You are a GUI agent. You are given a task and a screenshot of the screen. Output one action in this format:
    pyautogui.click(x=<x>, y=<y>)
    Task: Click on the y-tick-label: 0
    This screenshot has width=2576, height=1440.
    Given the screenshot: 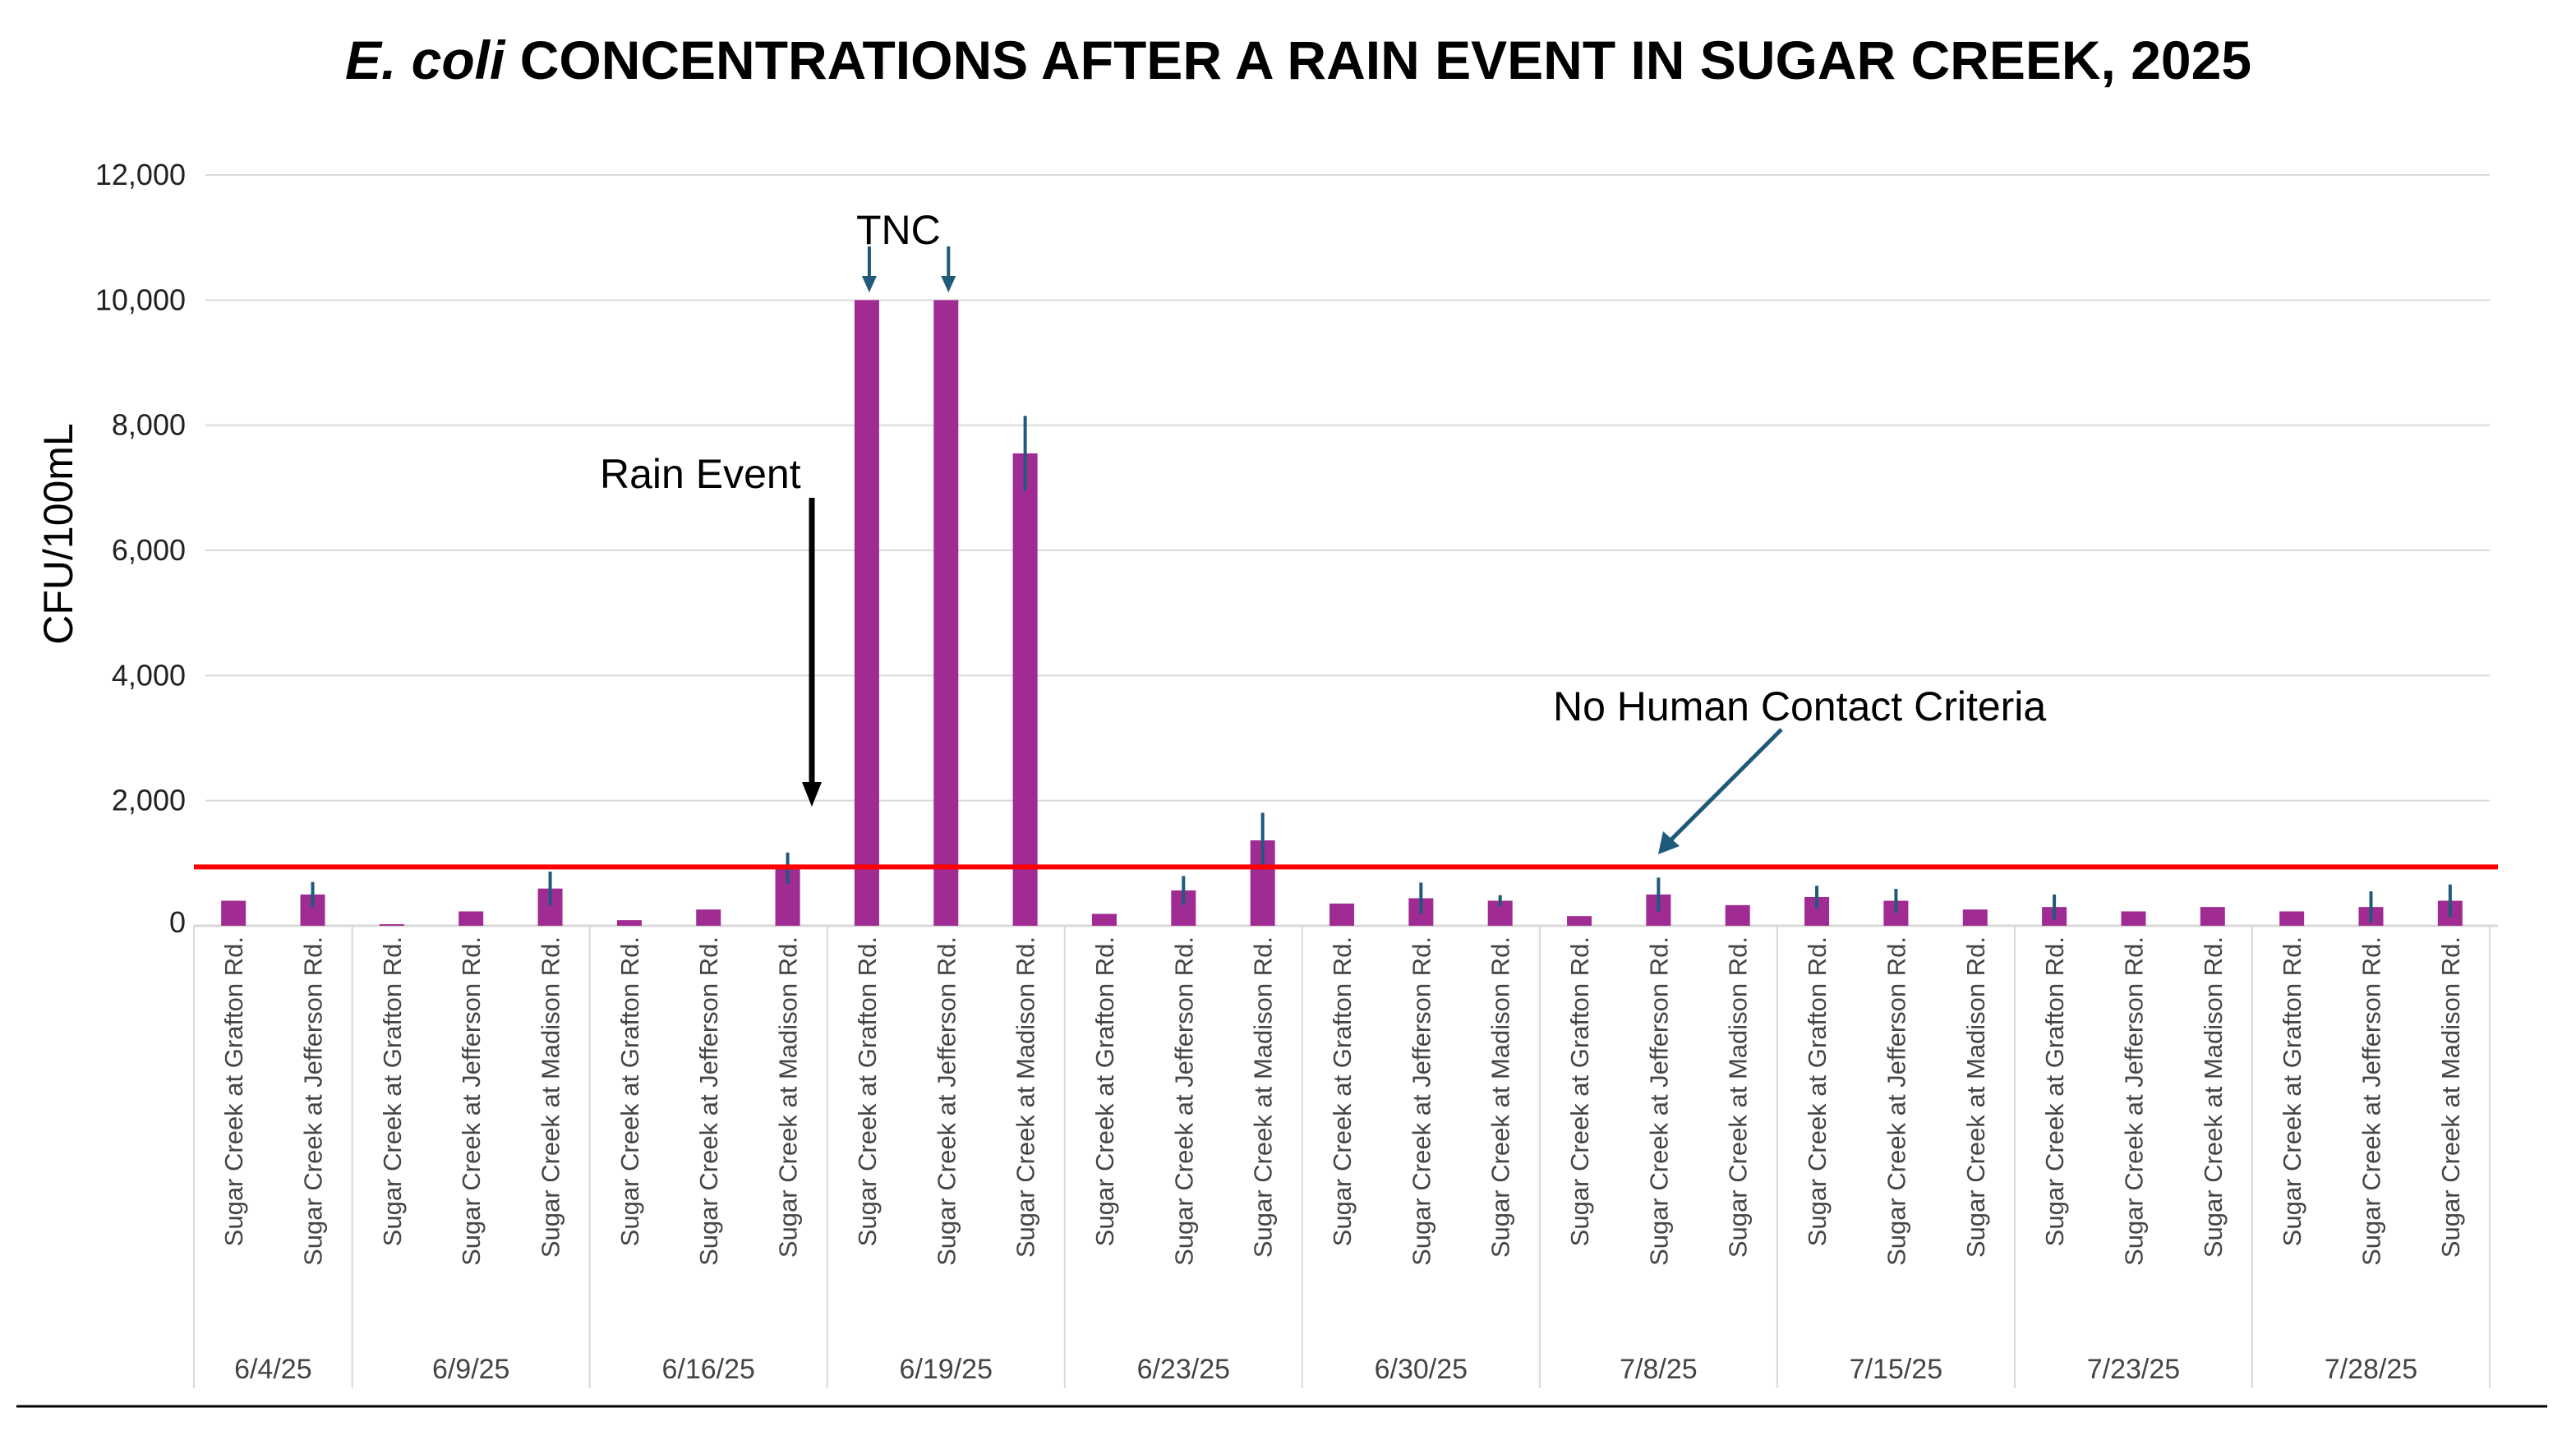 What is the action you would take?
    pyautogui.click(x=177, y=922)
    